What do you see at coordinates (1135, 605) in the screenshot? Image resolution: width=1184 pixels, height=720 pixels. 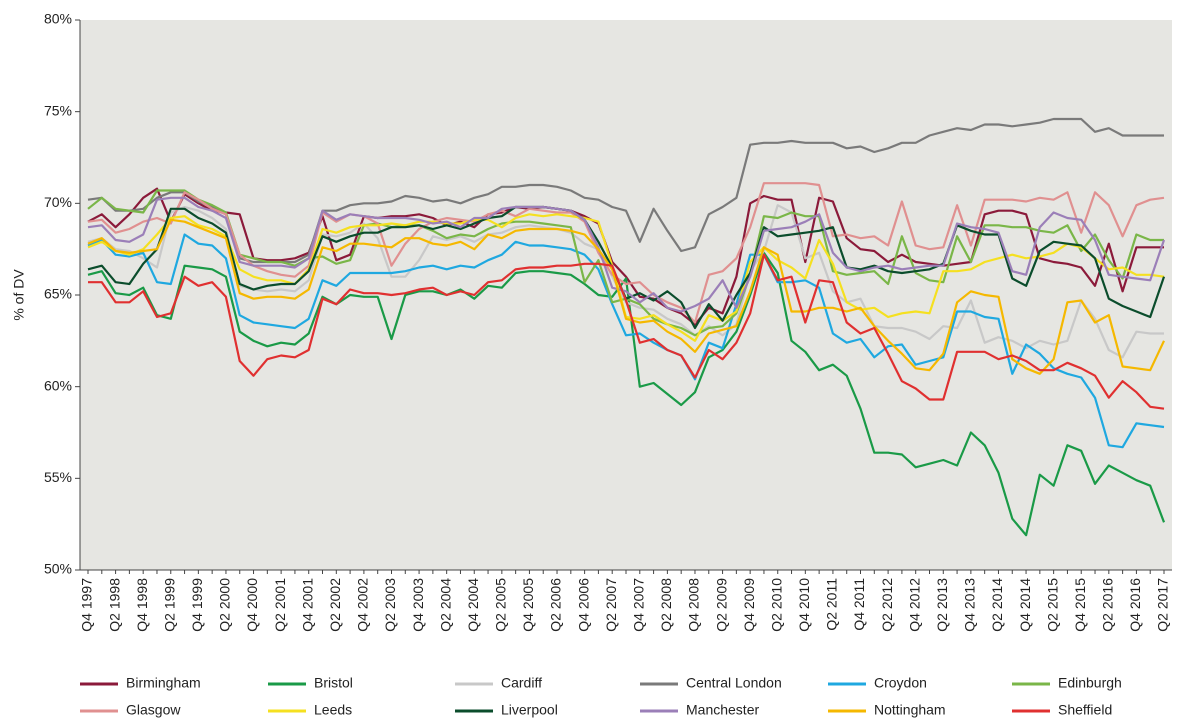 I see `x-tick-label: Q4 2016` at bounding box center [1135, 605].